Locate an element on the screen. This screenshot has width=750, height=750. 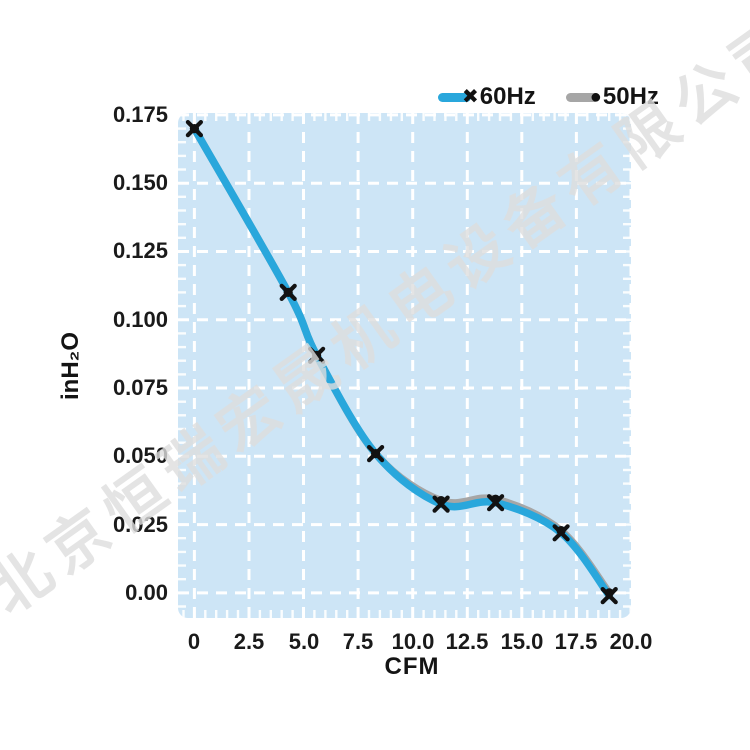
x-tick-label: 15.0 is located at coordinates (522, 641).